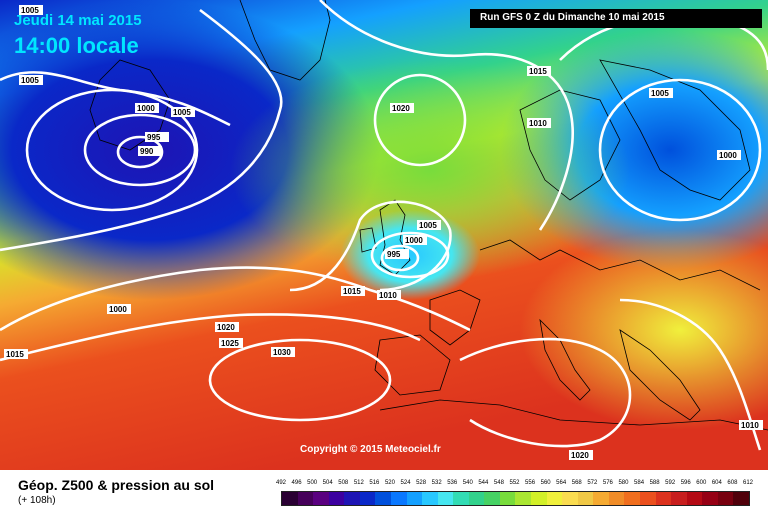 This screenshot has width=768, height=512. I want to click on legend-tick: 492, so click(280, 483).